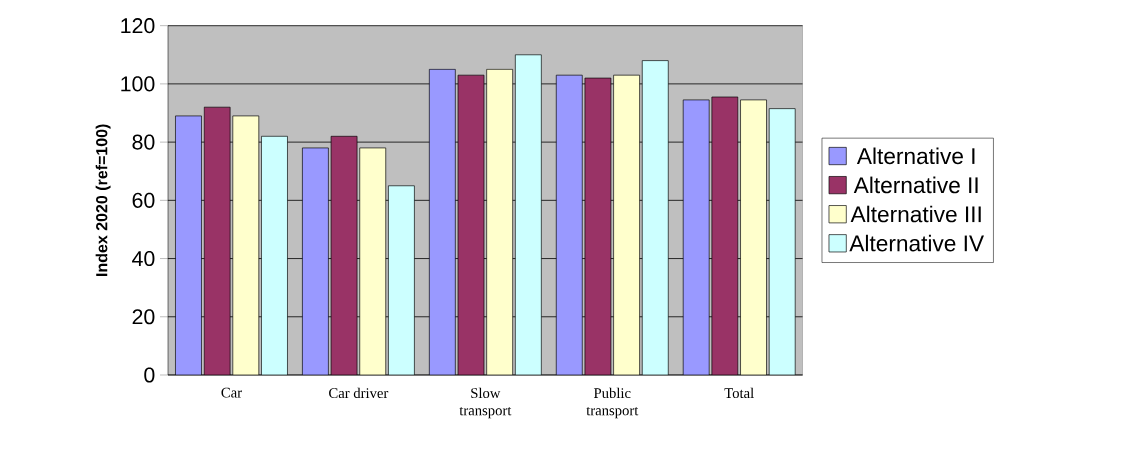 This screenshot has width=1122, height=455. Describe the element at coordinates (231, 392) in the screenshot. I see `x-tick-label: Car` at that location.